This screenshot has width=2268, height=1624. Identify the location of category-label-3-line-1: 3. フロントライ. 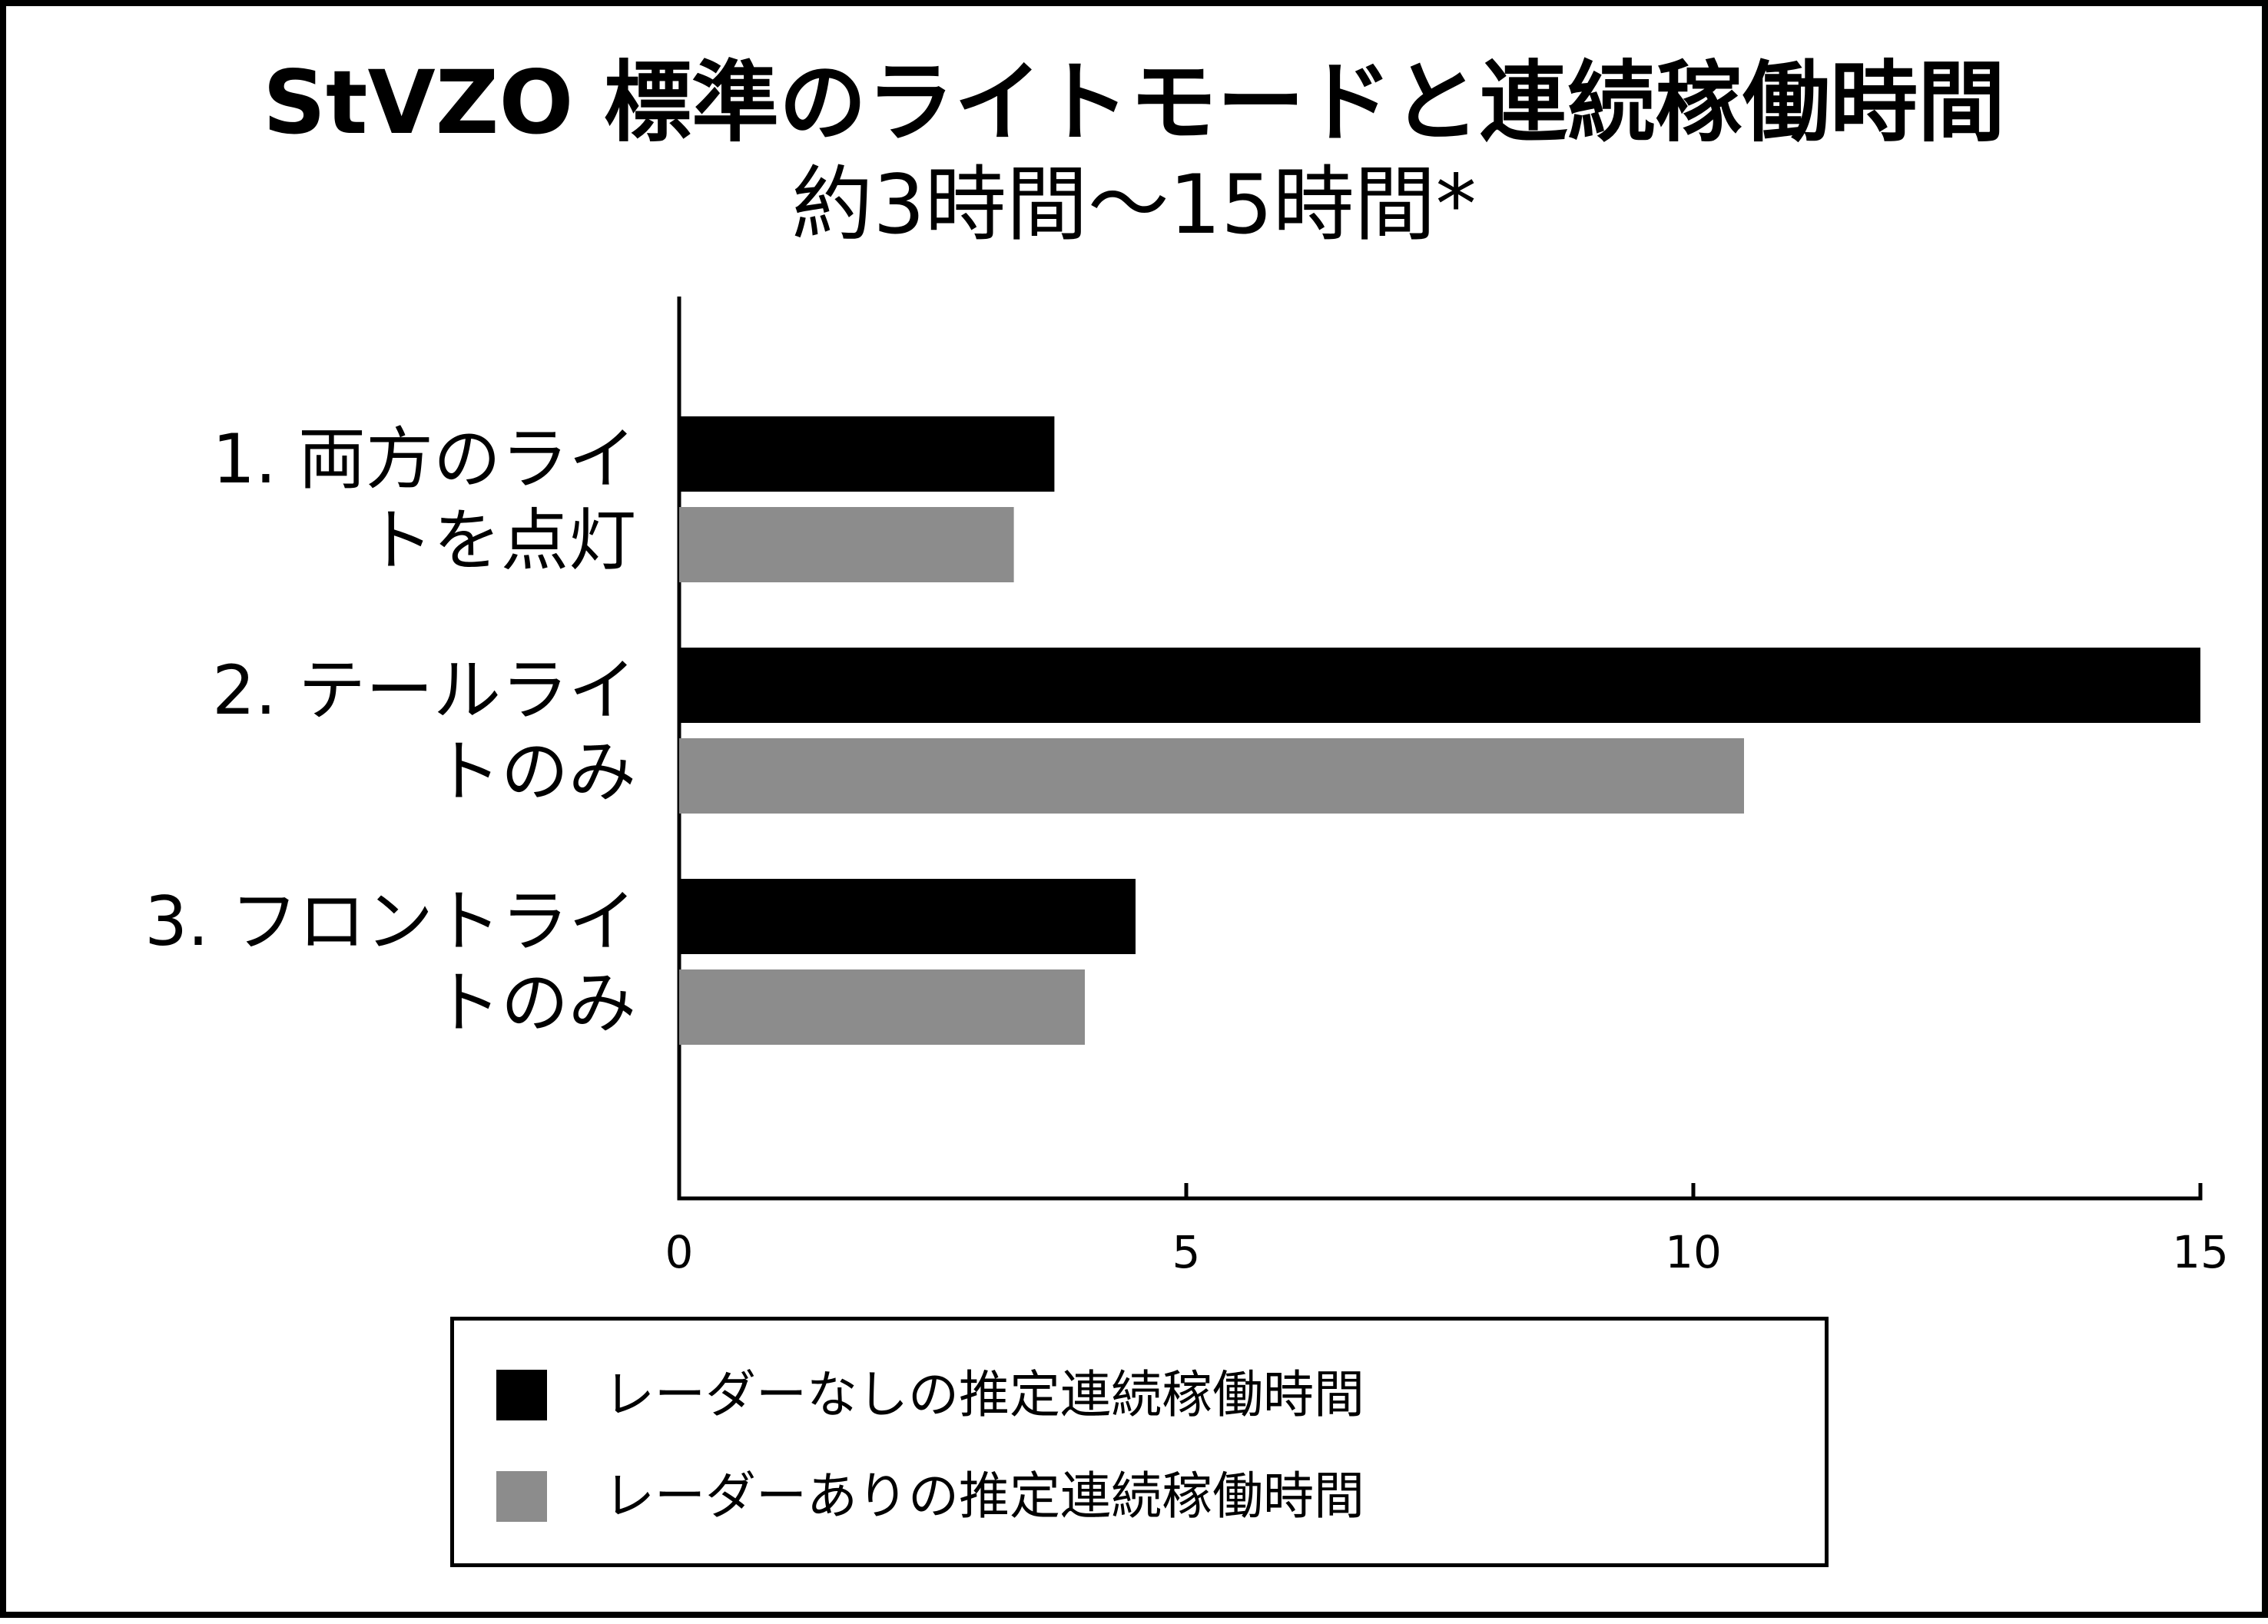
(390, 922).